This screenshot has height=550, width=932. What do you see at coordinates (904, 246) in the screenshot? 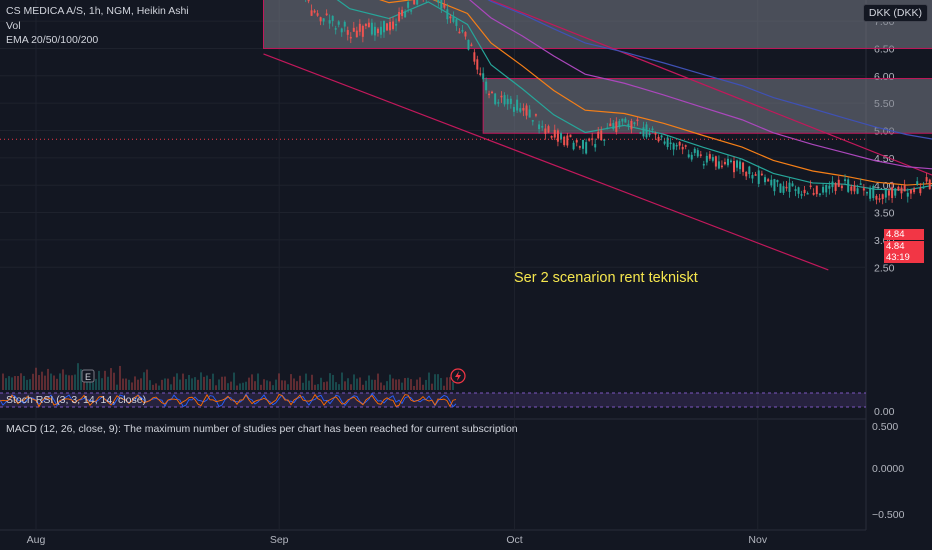
I see `last-price-label-2: 4.84` at bounding box center [904, 246].